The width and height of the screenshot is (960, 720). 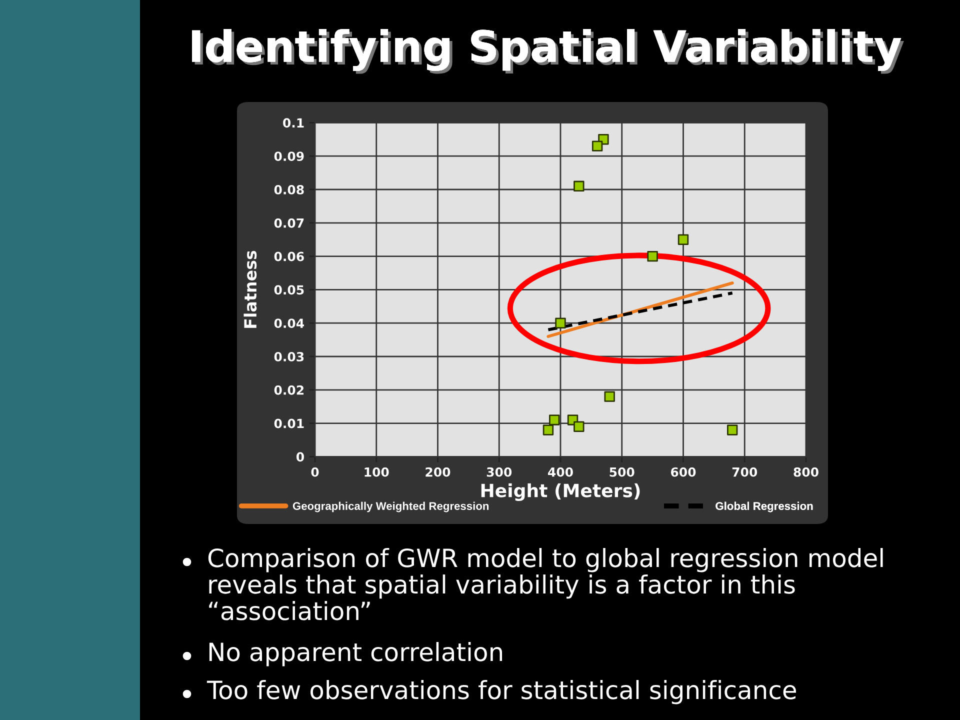 I want to click on x-tick-label: 100, so click(x=376, y=472).